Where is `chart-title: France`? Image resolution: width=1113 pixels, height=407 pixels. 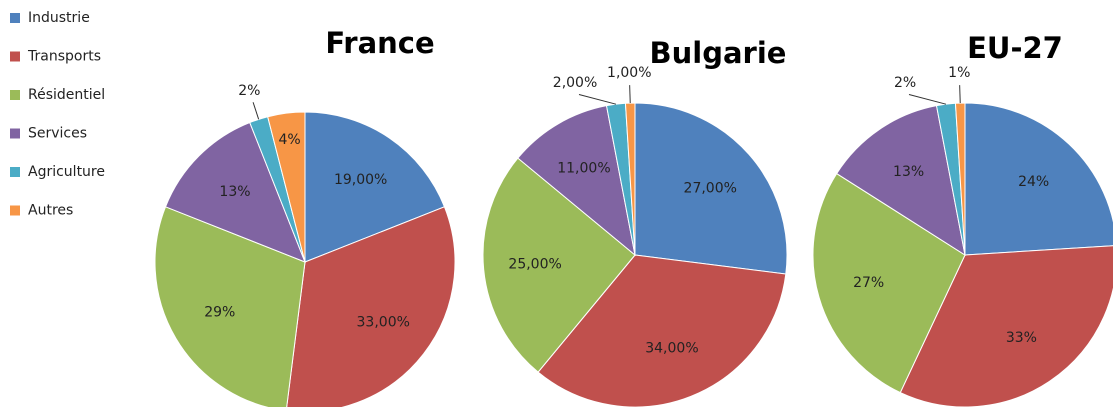
chart-title: France is located at coordinates (379, 43).